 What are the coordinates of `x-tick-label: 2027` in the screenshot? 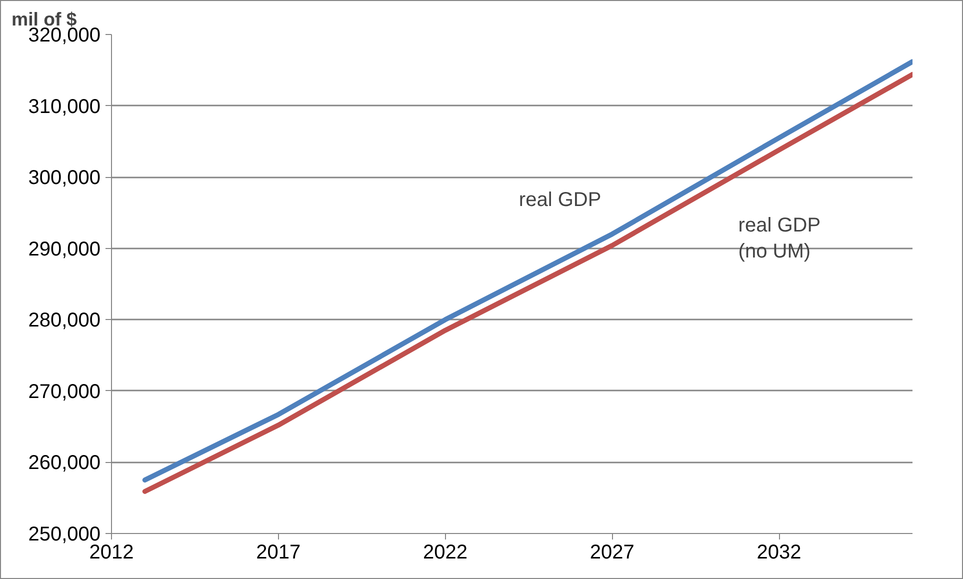 It's located at (612, 553).